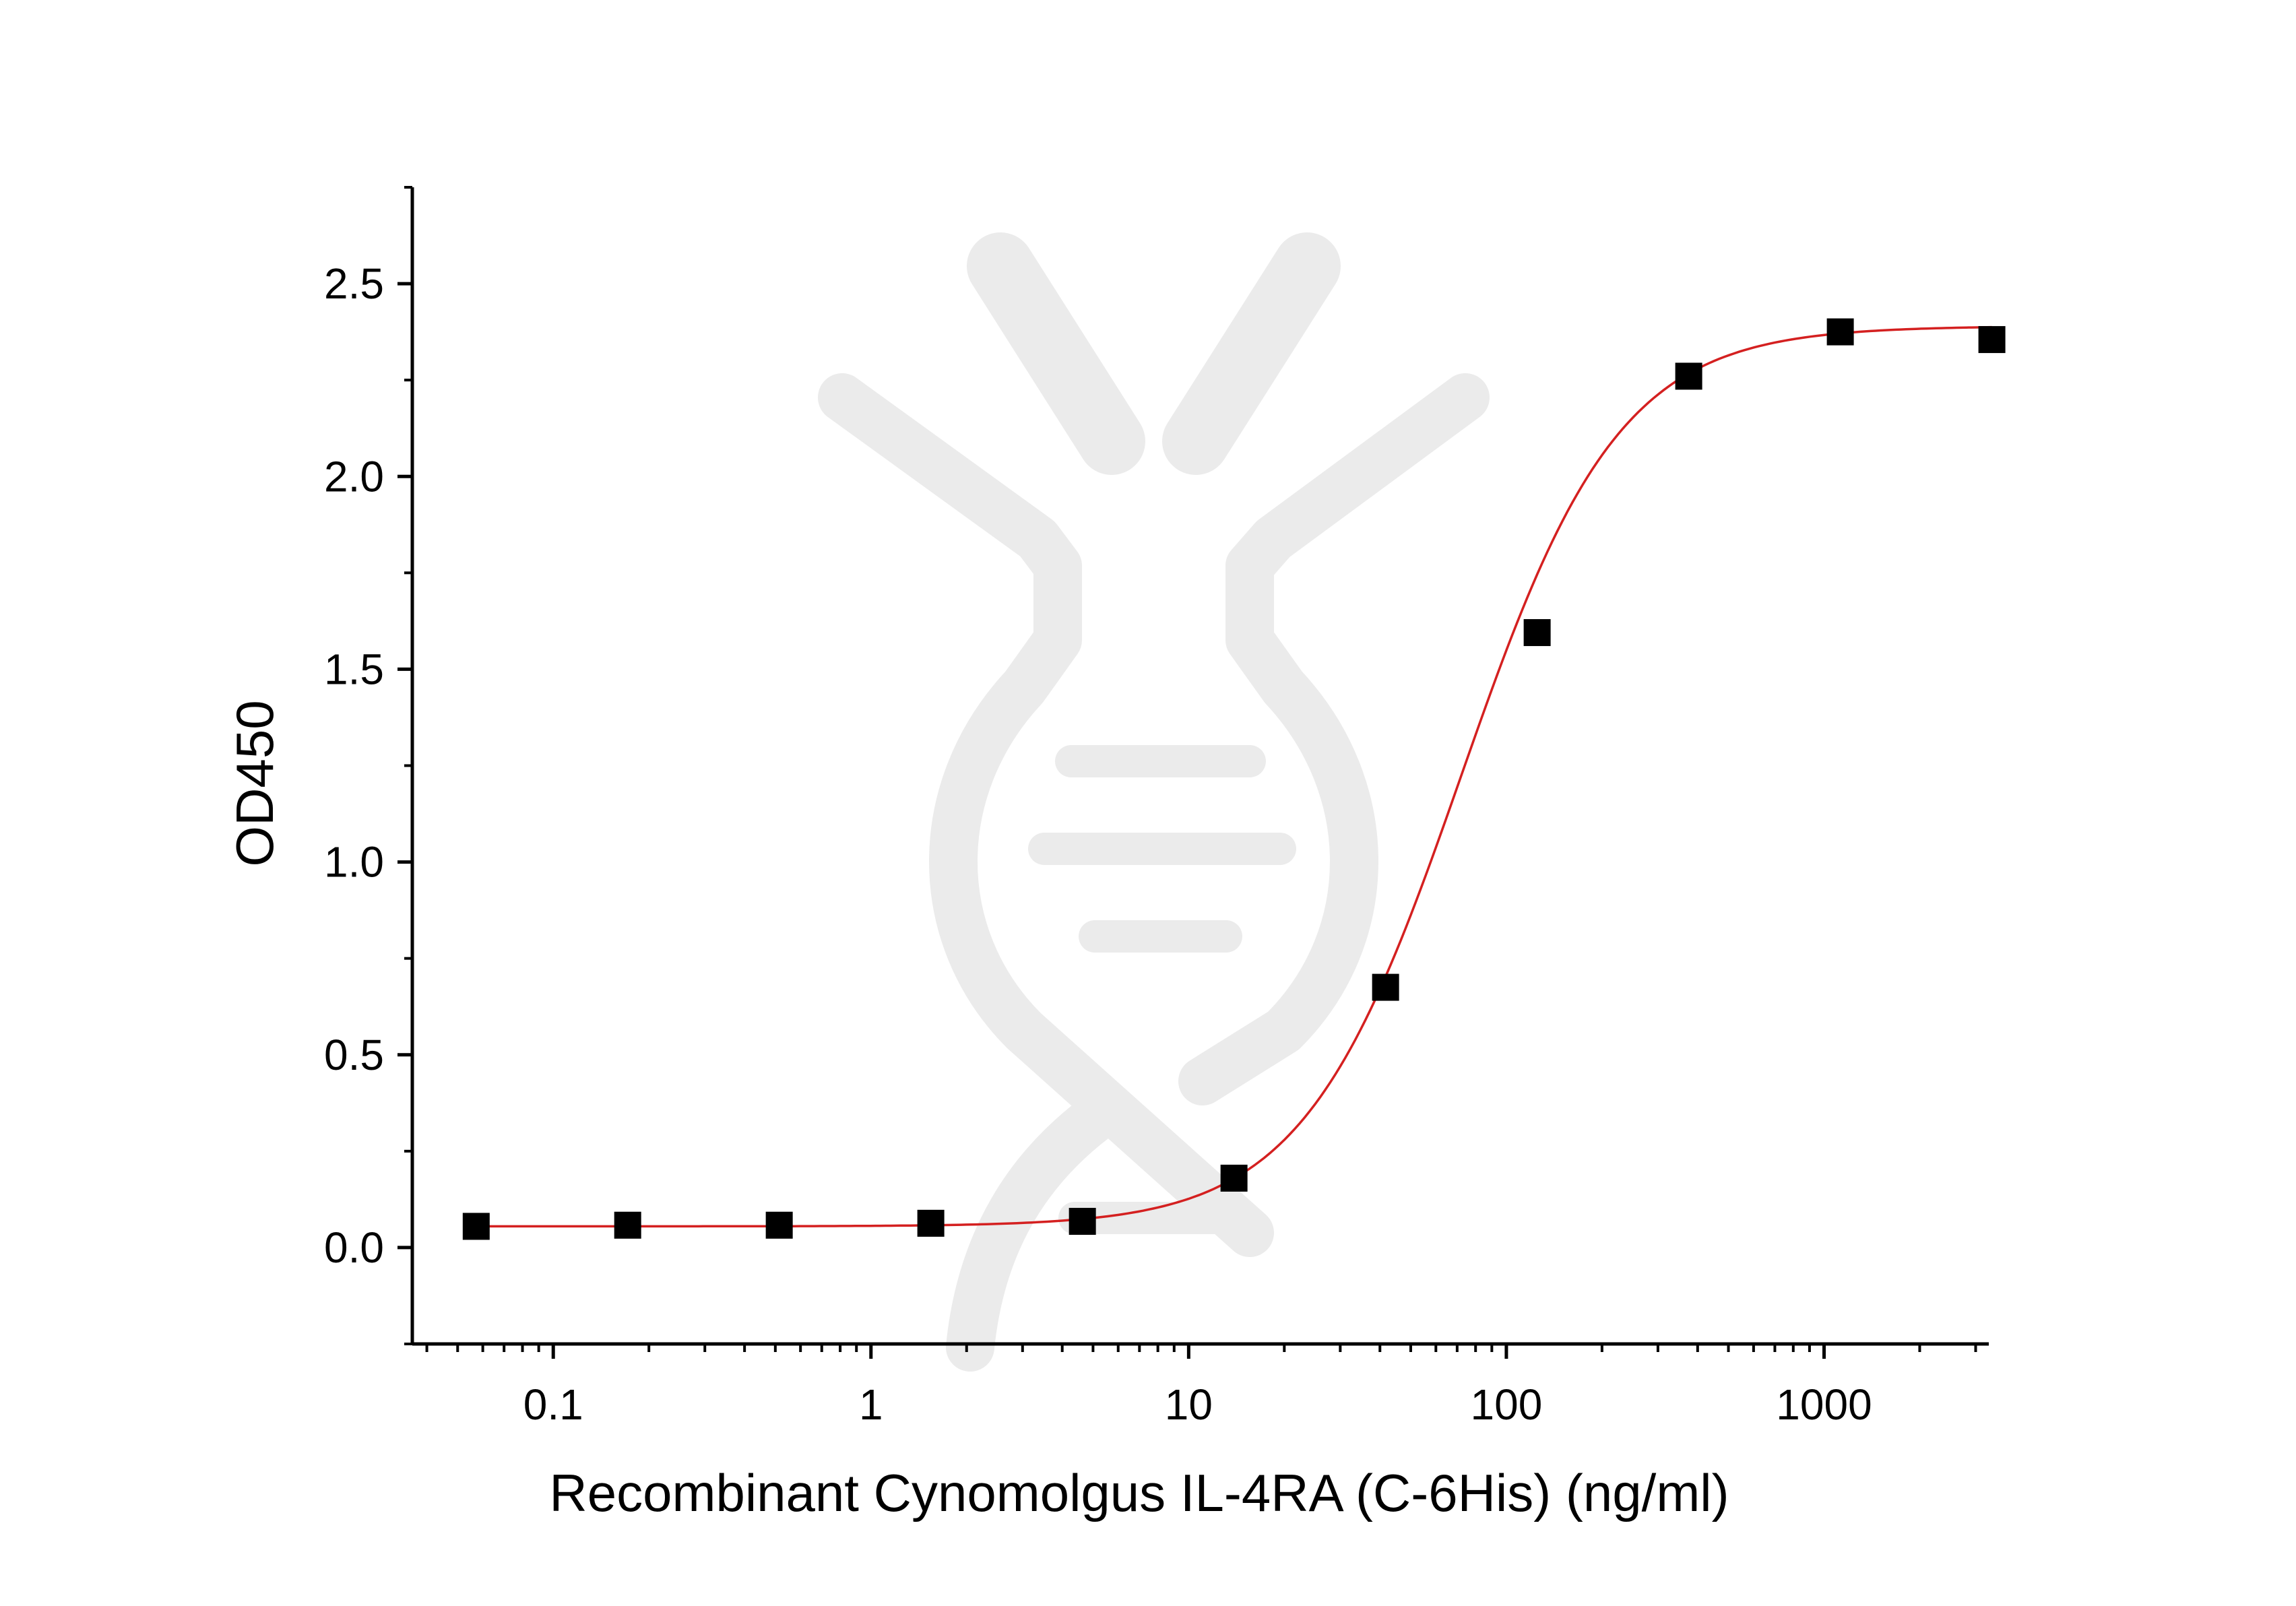 The height and width of the screenshot is (1606, 2296). What do you see at coordinates (354, 1247) in the screenshot?
I see `y-tick-label: 0.0` at bounding box center [354, 1247].